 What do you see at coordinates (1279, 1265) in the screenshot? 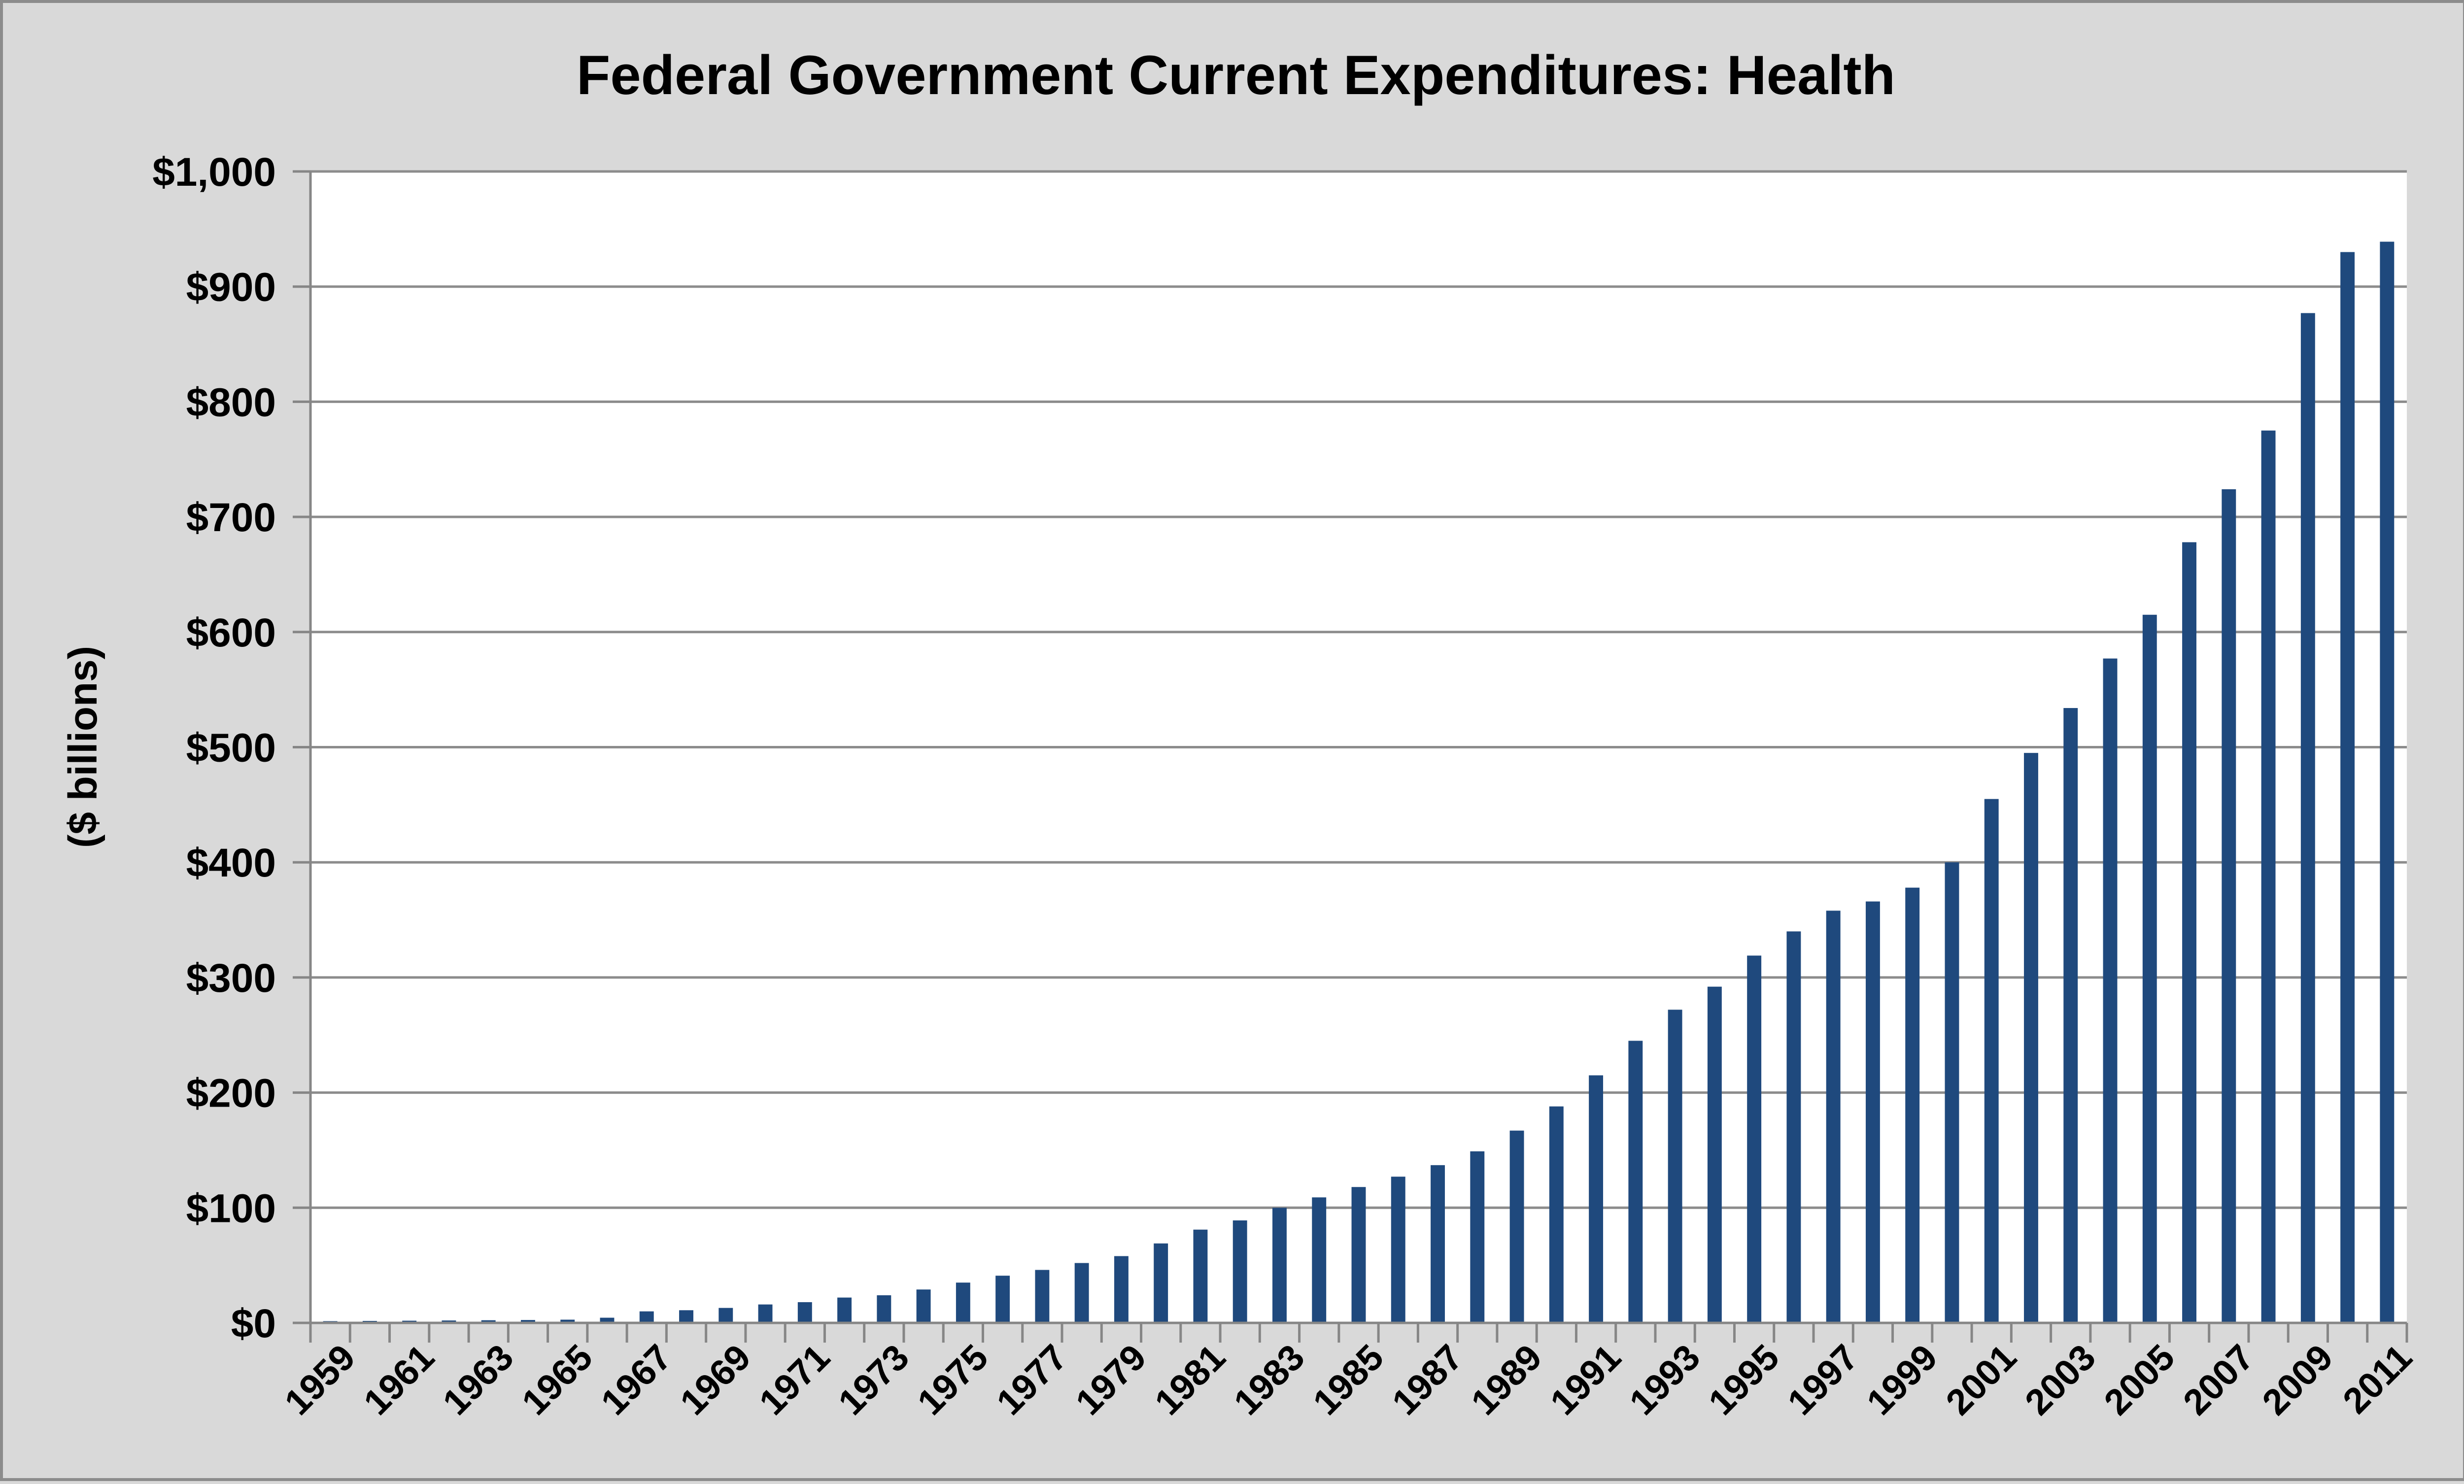
I see `bar-1983` at bounding box center [1279, 1265].